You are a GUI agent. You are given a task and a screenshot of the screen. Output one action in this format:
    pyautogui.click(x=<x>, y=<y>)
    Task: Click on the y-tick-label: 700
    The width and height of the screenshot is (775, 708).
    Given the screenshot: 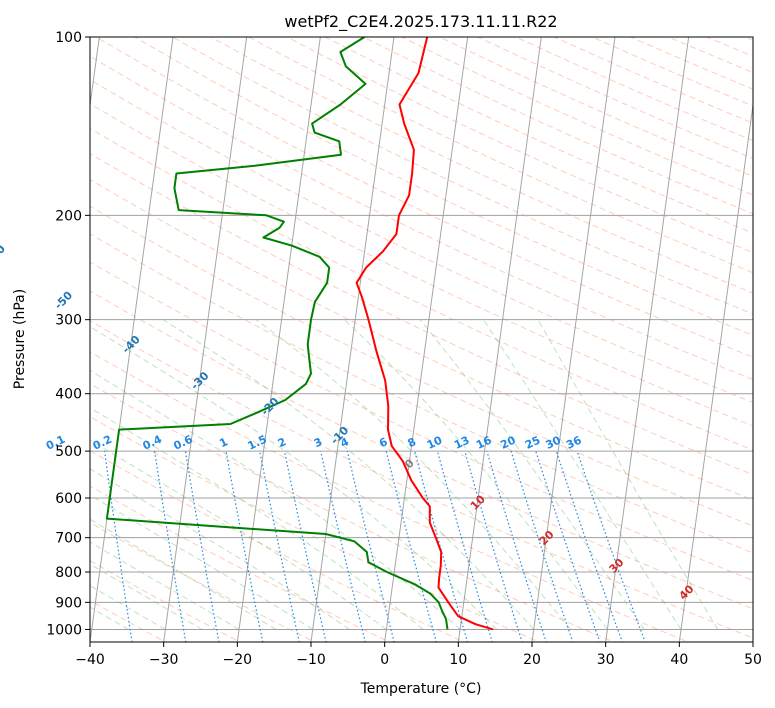 What is the action you would take?
    pyautogui.click(x=68, y=539)
    